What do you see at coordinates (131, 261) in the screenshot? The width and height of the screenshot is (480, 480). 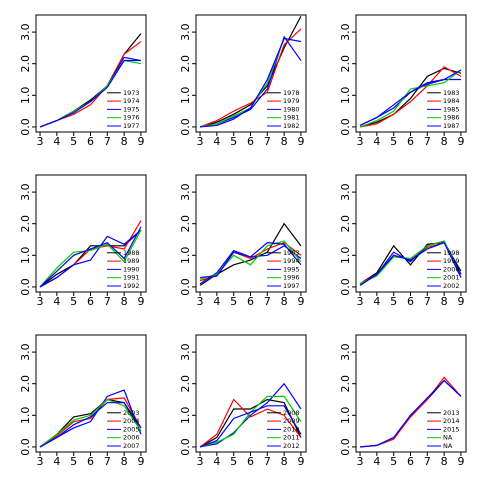 I see `legend-label: 1989` at bounding box center [131, 261].